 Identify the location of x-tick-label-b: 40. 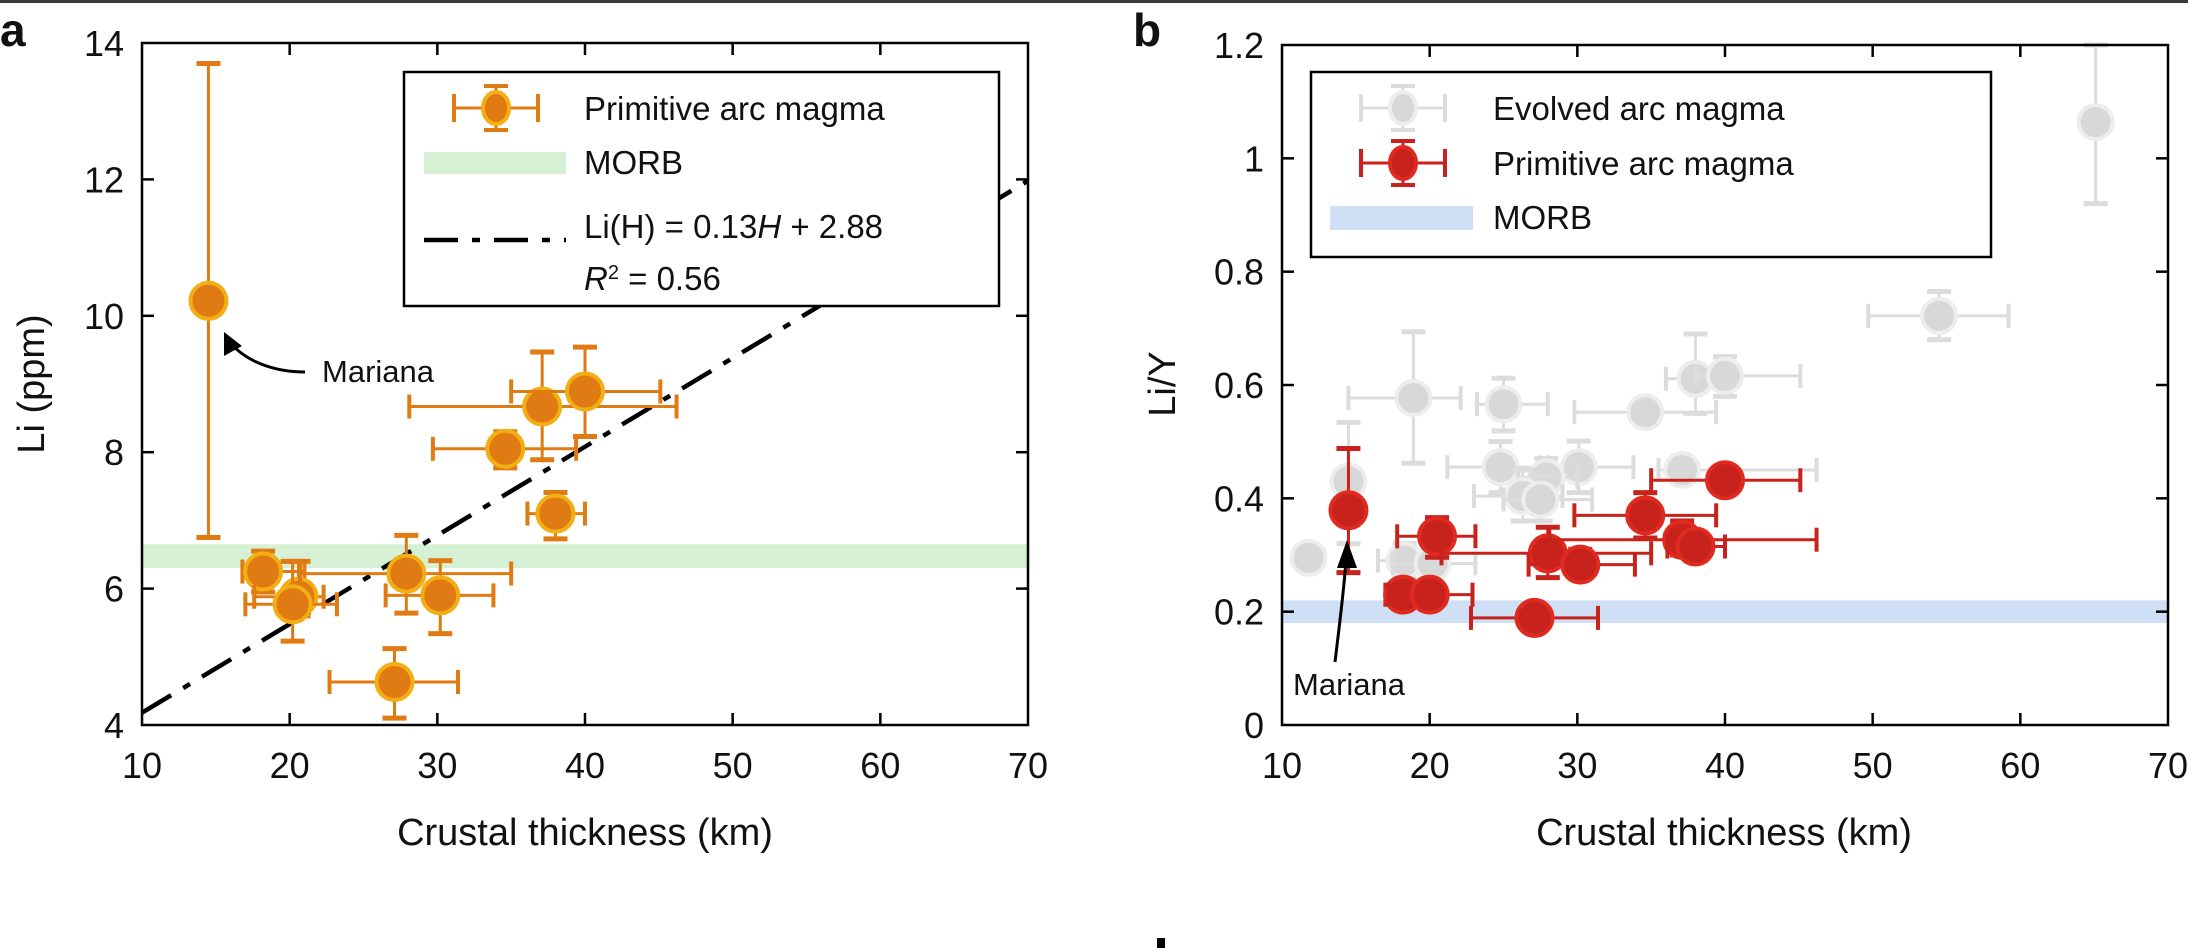
(1725, 765).